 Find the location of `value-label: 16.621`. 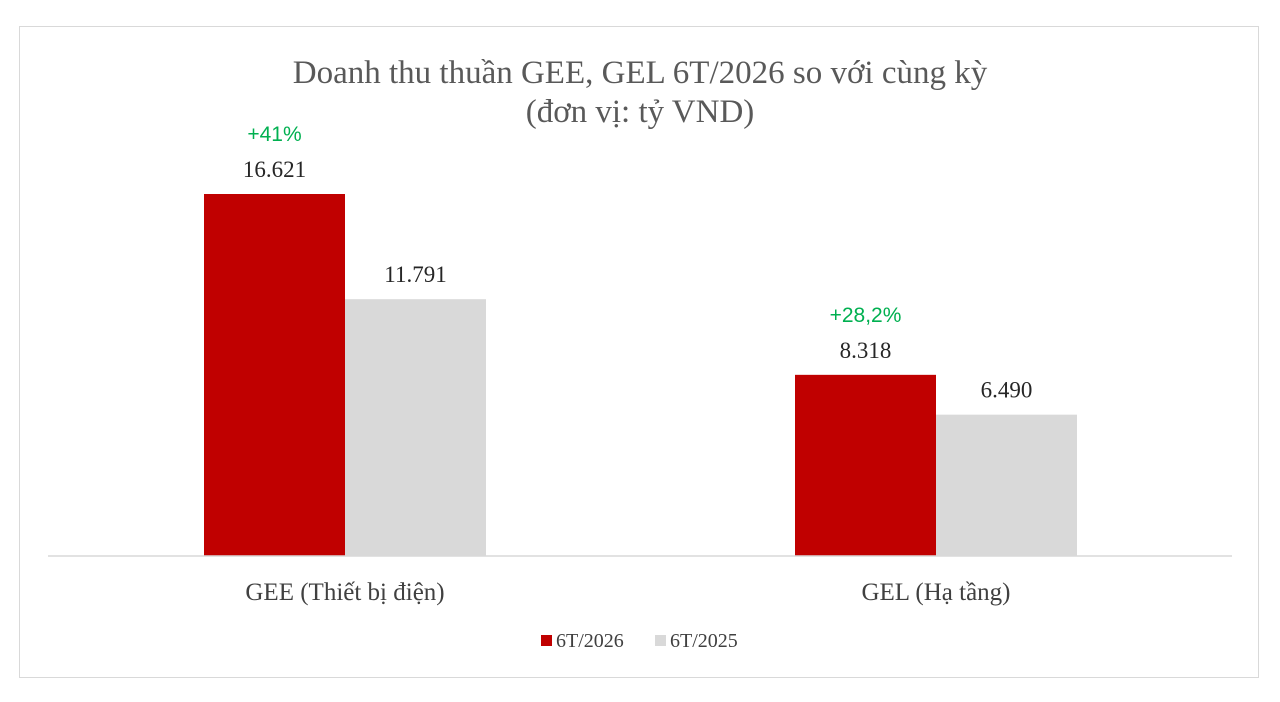

value-label: 16.621 is located at coordinates (274, 169).